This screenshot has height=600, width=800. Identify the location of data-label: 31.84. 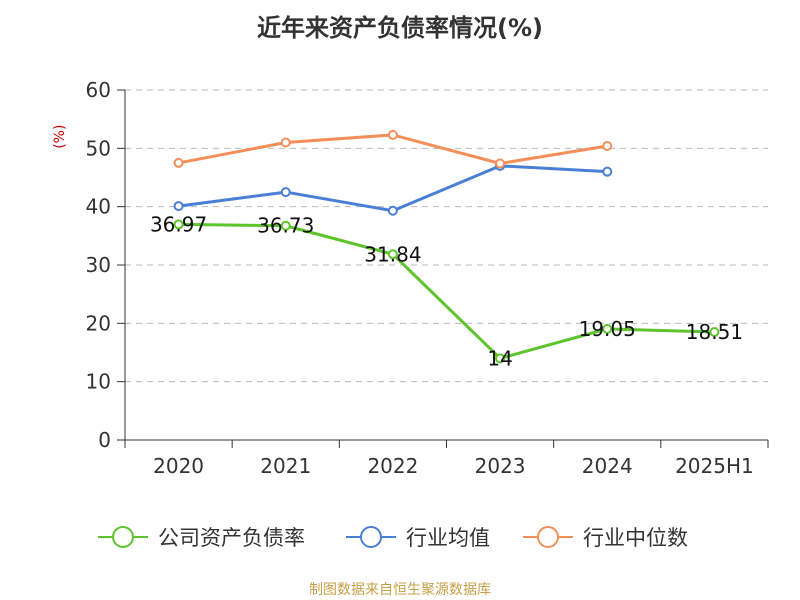
(392, 254).